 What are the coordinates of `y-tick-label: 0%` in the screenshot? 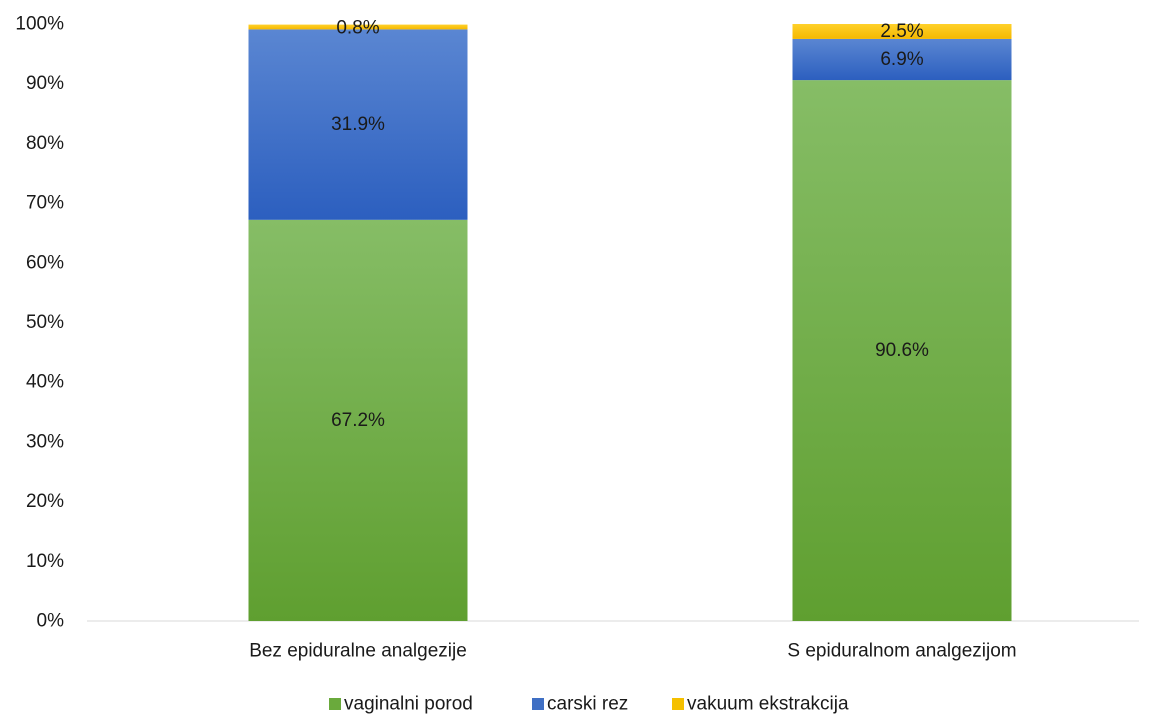 It's located at (51, 621).